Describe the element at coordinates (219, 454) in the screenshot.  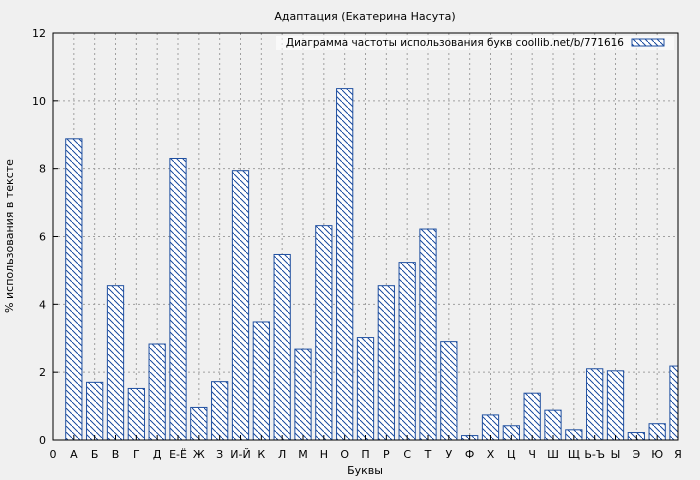
I see `x-tick-label: З` at that location.